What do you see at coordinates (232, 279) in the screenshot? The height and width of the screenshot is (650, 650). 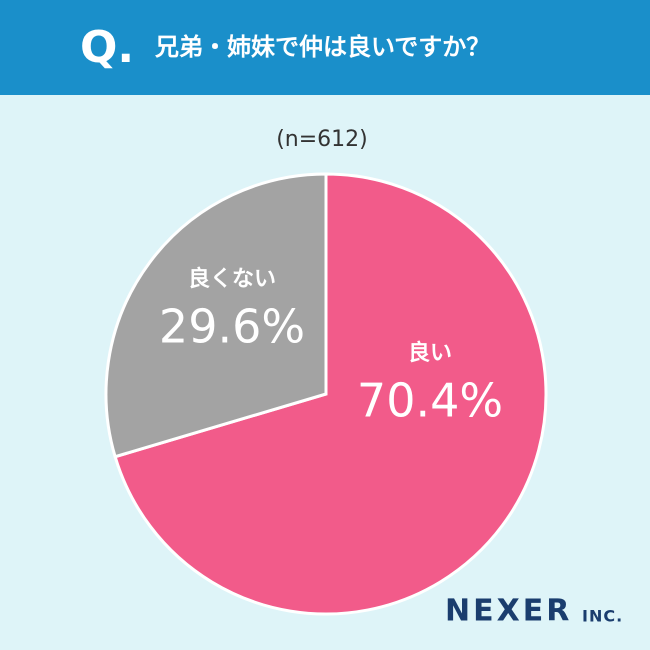 I see `slice-label: 良くない` at bounding box center [232, 279].